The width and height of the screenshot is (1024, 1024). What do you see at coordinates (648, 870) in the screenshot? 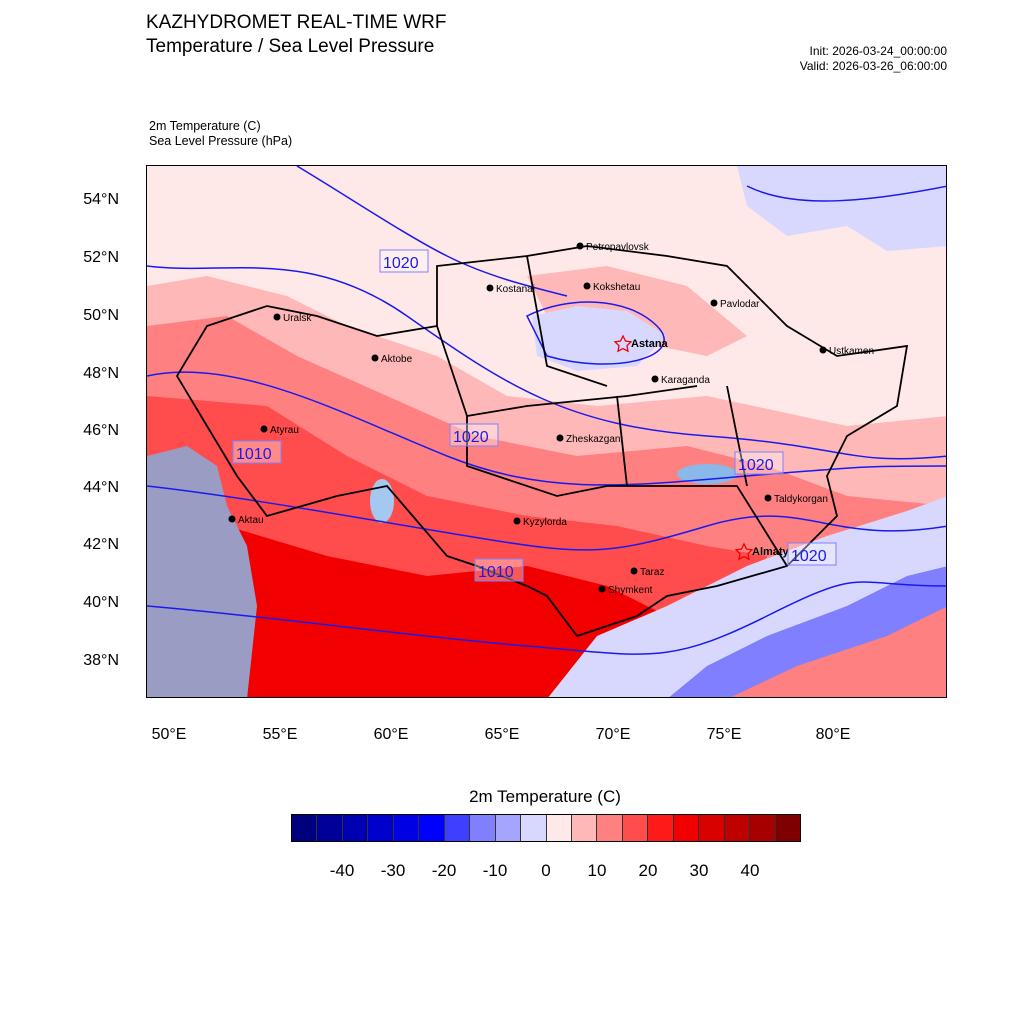
I see `colorbar-label: 20` at bounding box center [648, 870].